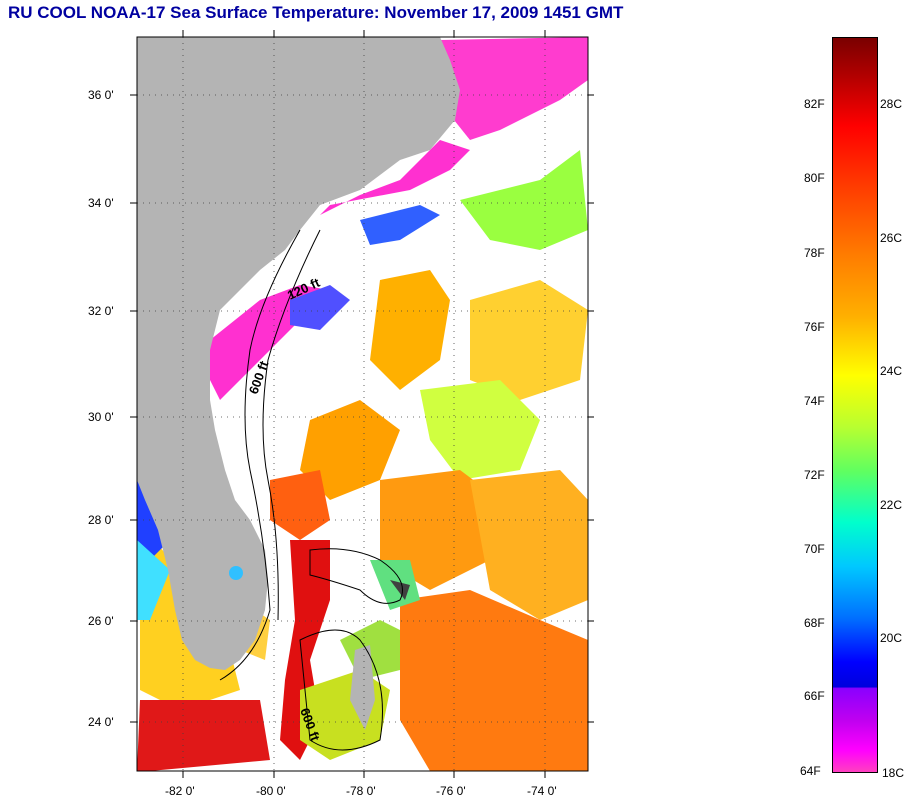 Image resolution: width=913 pixels, height=801 pixels. What do you see at coordinates (891, 104) in the screenshot?
I see `colorbar-c-28: 28C` at bounding box center [891, 104].